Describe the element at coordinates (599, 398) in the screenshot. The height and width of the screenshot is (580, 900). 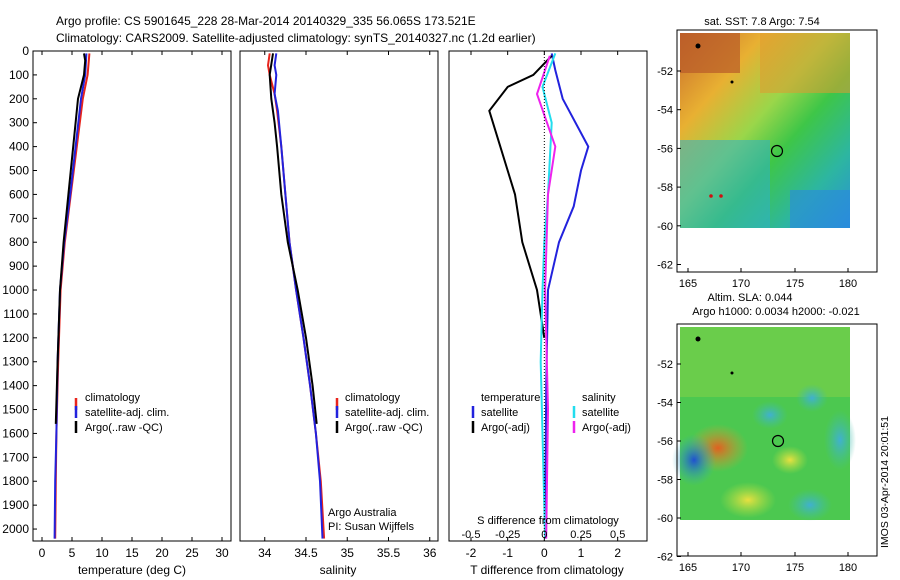
I see `legend-salinity-header: salinity` at that location.